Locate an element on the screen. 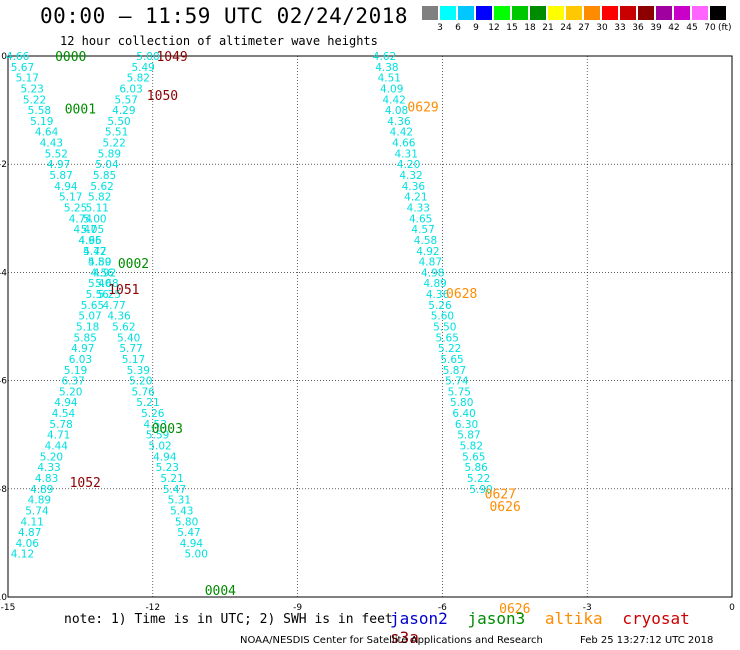  track-time-label: 1051 is located at coordinates (123, 290).